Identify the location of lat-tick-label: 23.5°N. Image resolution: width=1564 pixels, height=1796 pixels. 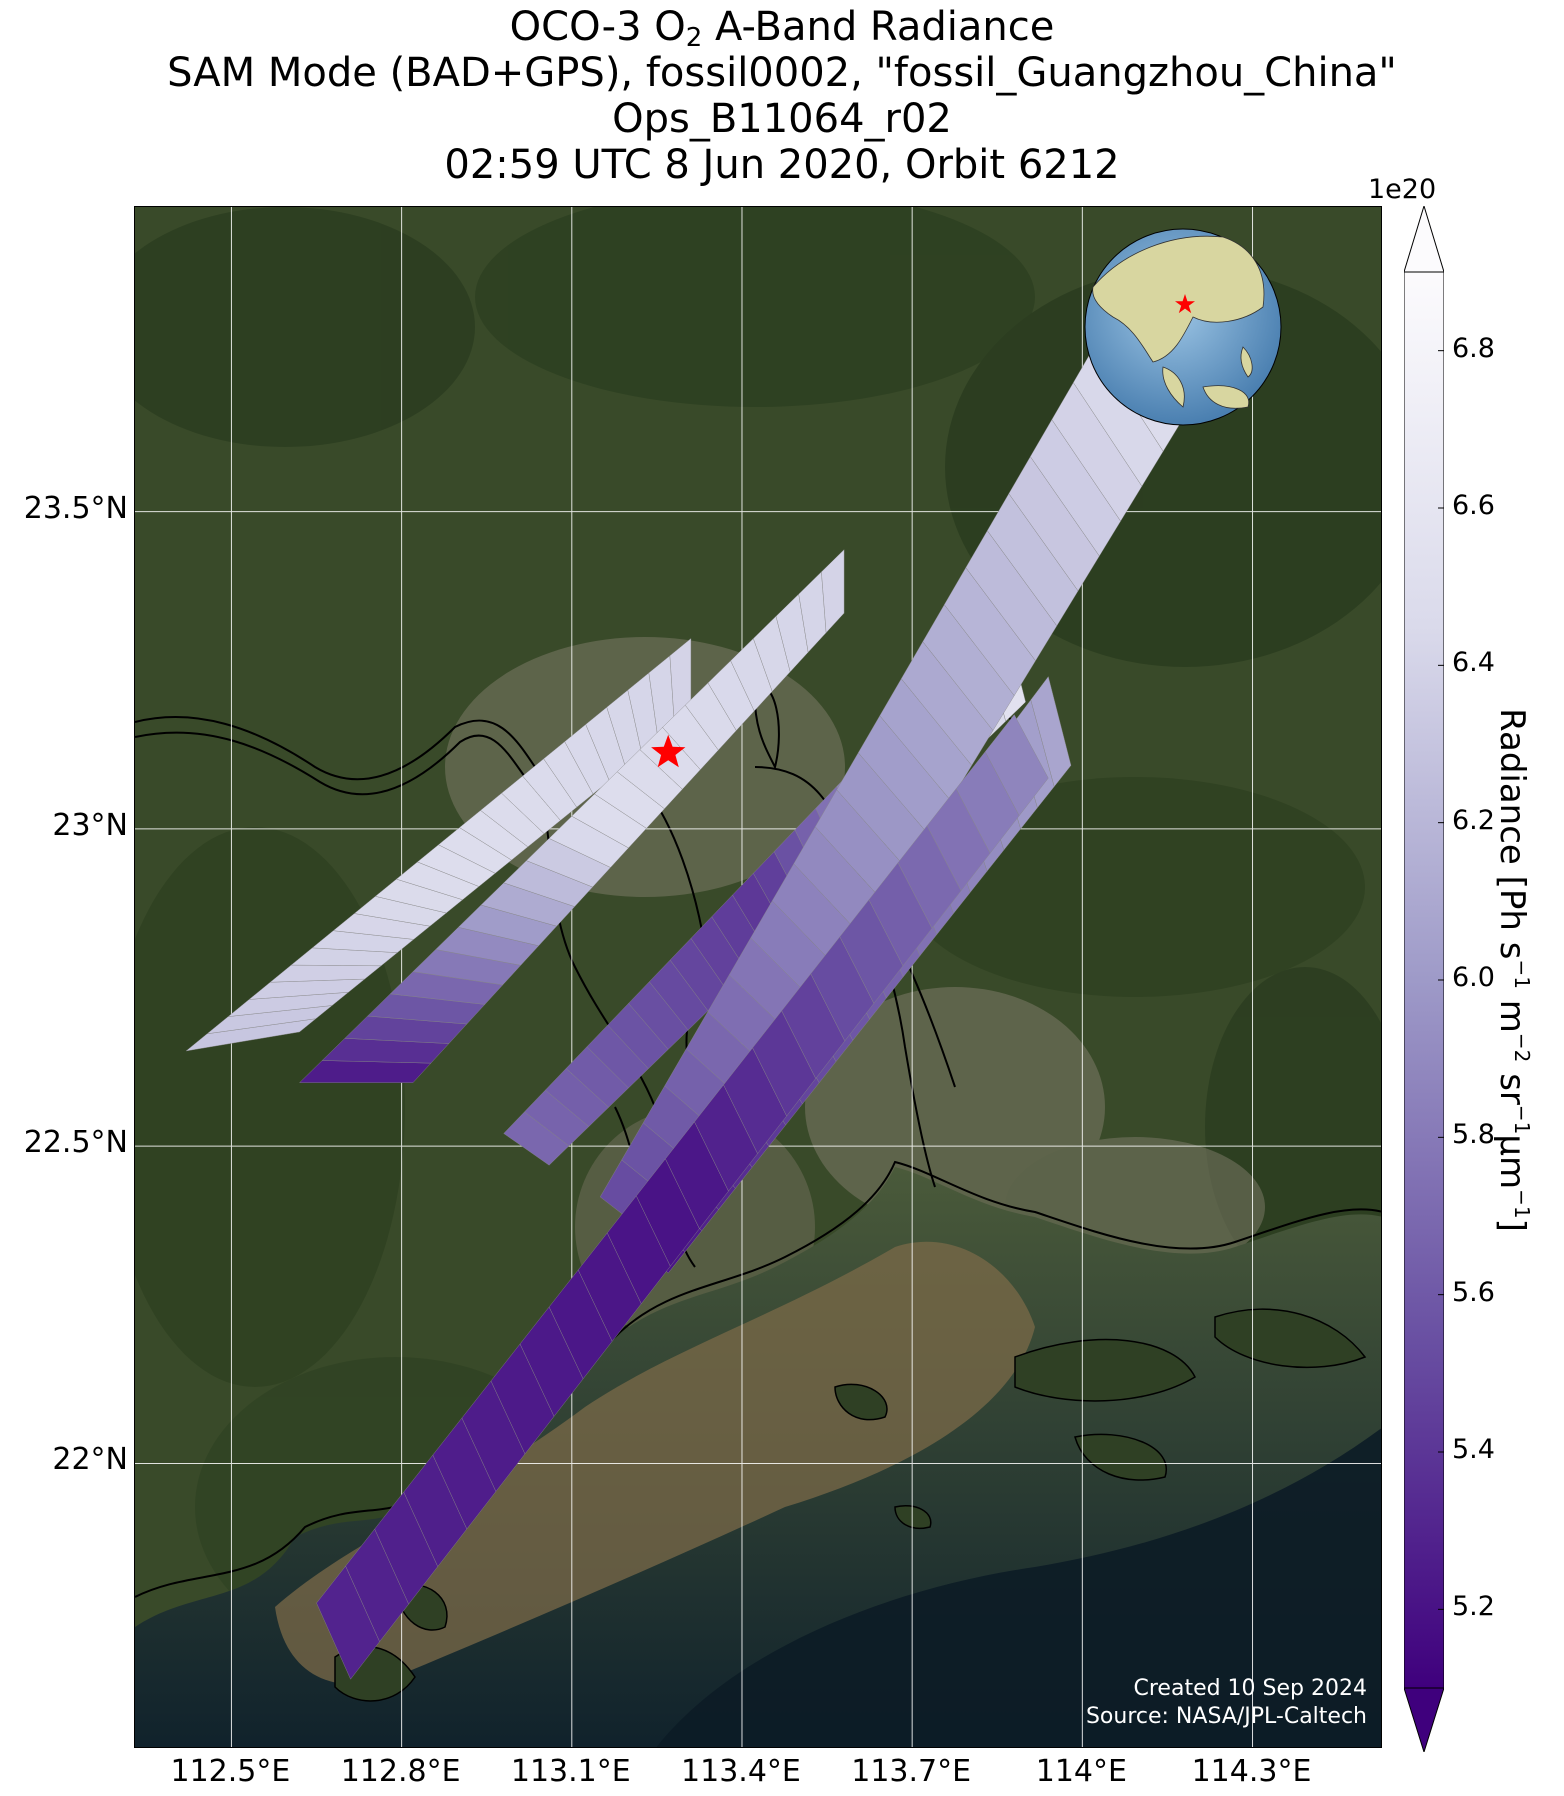
(75, 508).